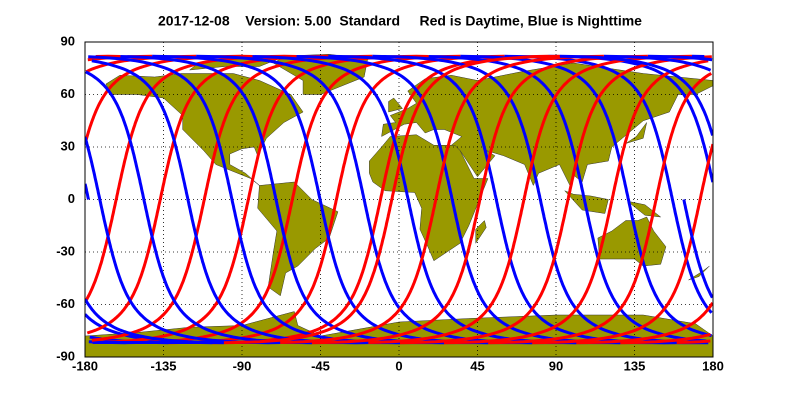 The height and width of the screenshot is (400, 800). I want to click on x-tick-label: -90, so click(242, 365).